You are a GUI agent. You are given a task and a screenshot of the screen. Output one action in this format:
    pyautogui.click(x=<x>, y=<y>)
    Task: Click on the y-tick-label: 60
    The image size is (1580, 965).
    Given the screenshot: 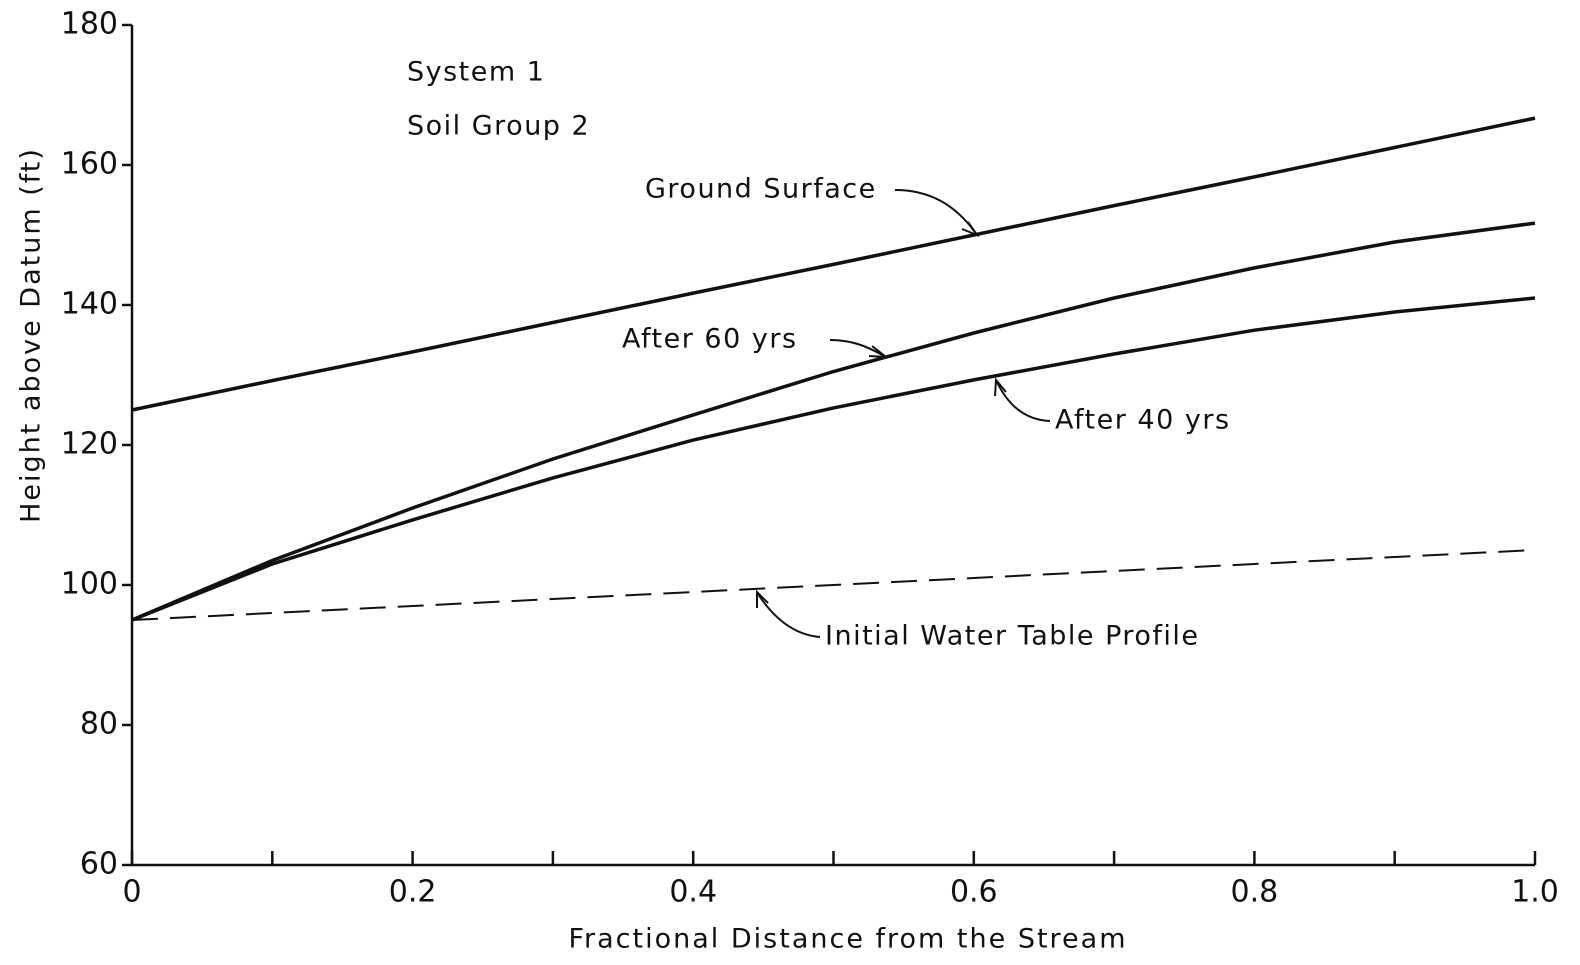 What is the action you would take?
    pyautogui.click(x=99, y=864)
    